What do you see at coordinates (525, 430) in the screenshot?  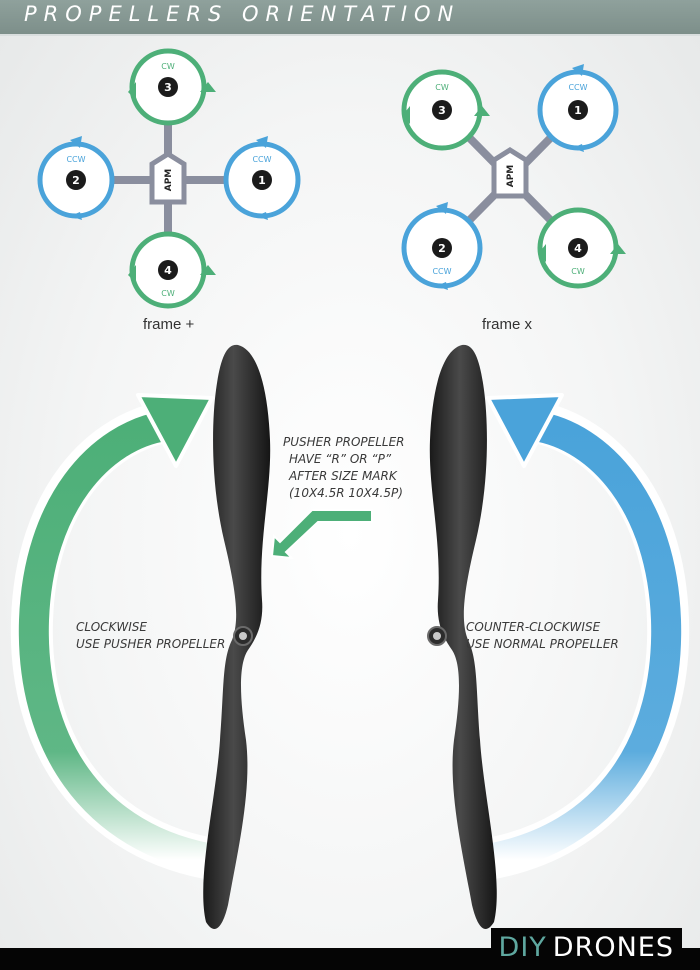 I see `ccw-arrow-head` at bounding box center [525, 430].